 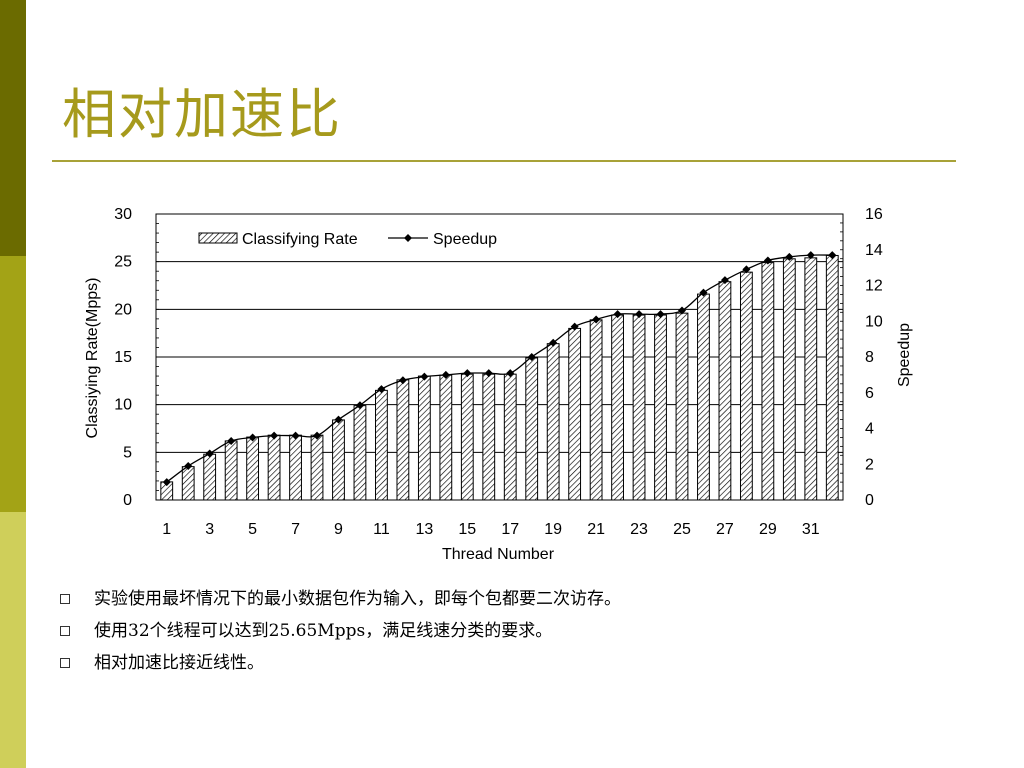 I want to click on y-axis-label: Classiying Rate(Mpps), so click(x=92, y=358).